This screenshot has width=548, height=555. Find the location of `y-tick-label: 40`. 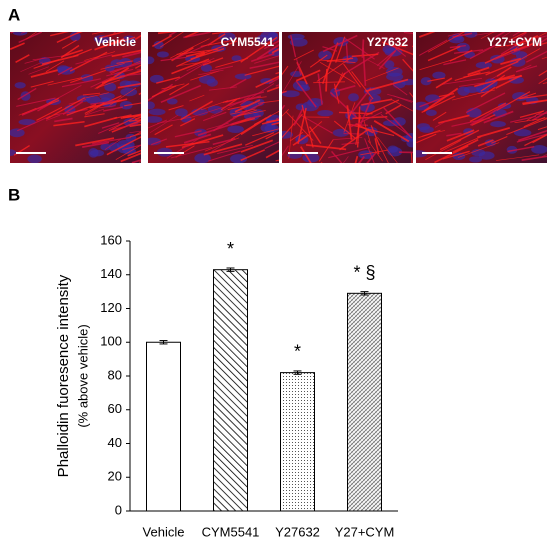

y-tick-label: 40 is located at coordinates (115, 442).